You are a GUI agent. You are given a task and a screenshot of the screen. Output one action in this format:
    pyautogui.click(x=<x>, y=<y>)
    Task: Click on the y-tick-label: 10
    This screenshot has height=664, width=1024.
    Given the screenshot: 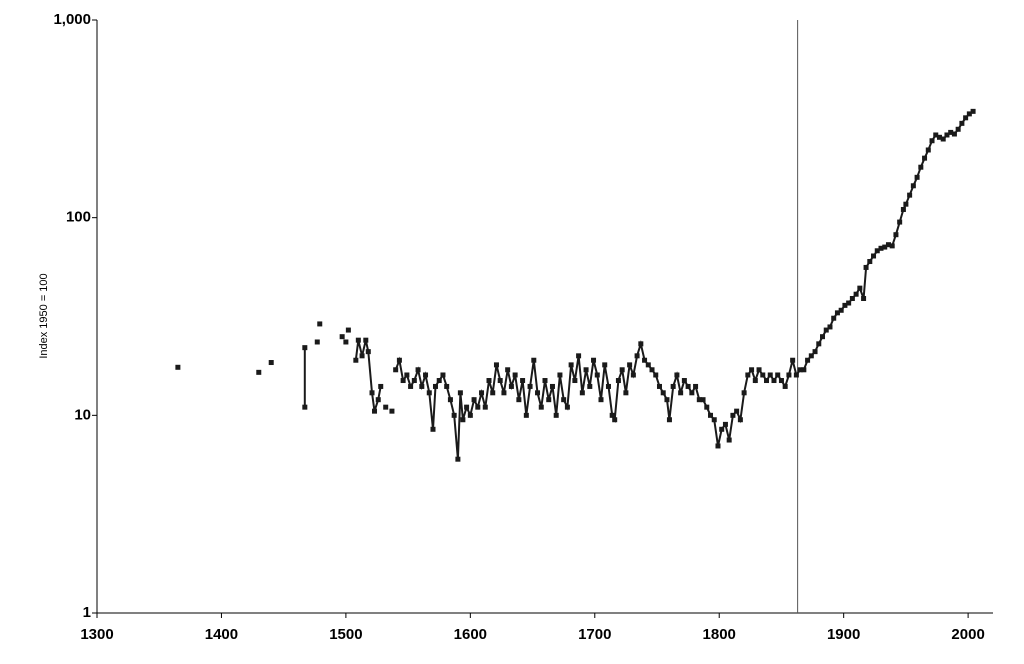 What is the action you would take?
    pyautogui.click(x=82, y=414)
    